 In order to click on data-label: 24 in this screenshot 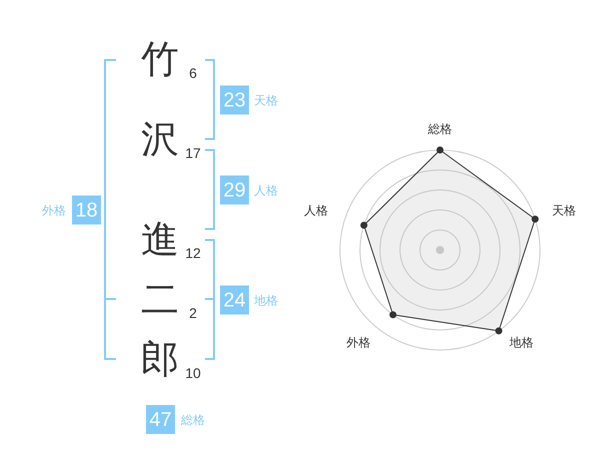, I will do `click(234, 301)`.